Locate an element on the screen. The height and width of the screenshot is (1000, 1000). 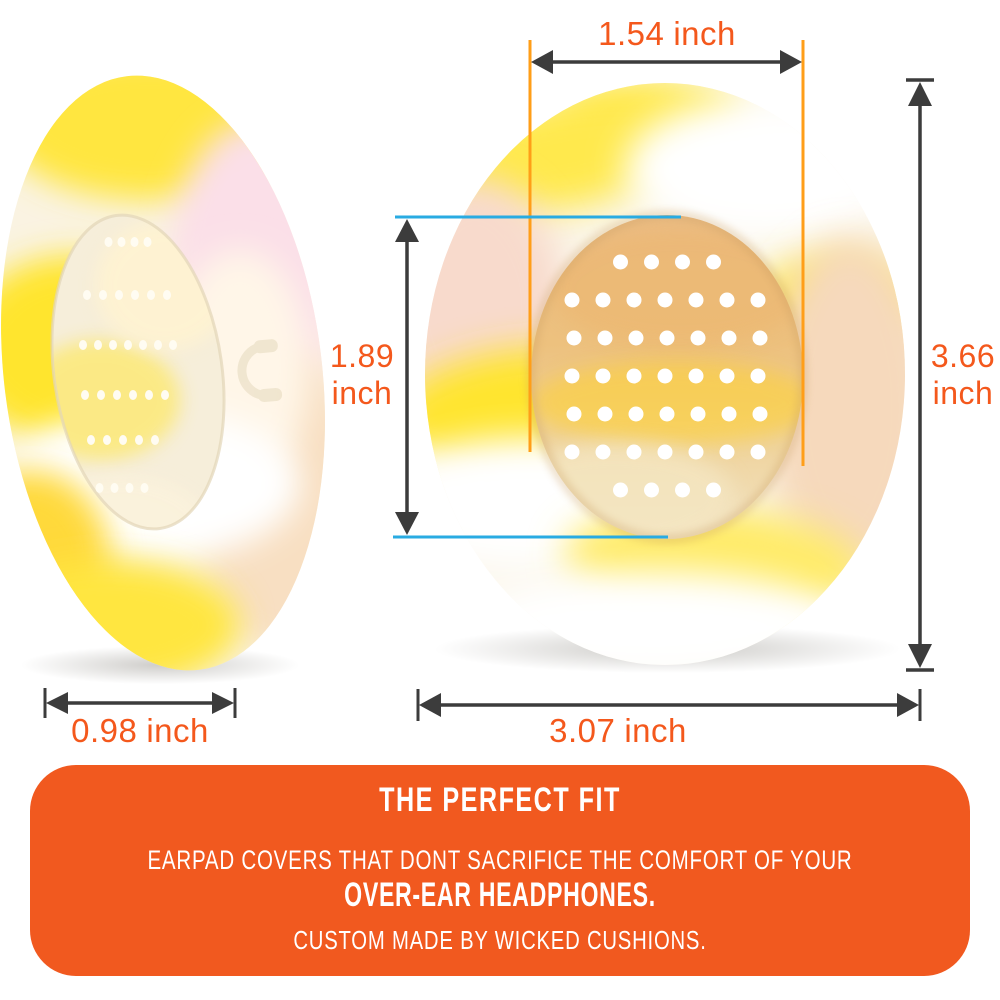
inner-height-value: 1.89 is located at coordinates (362, 356).